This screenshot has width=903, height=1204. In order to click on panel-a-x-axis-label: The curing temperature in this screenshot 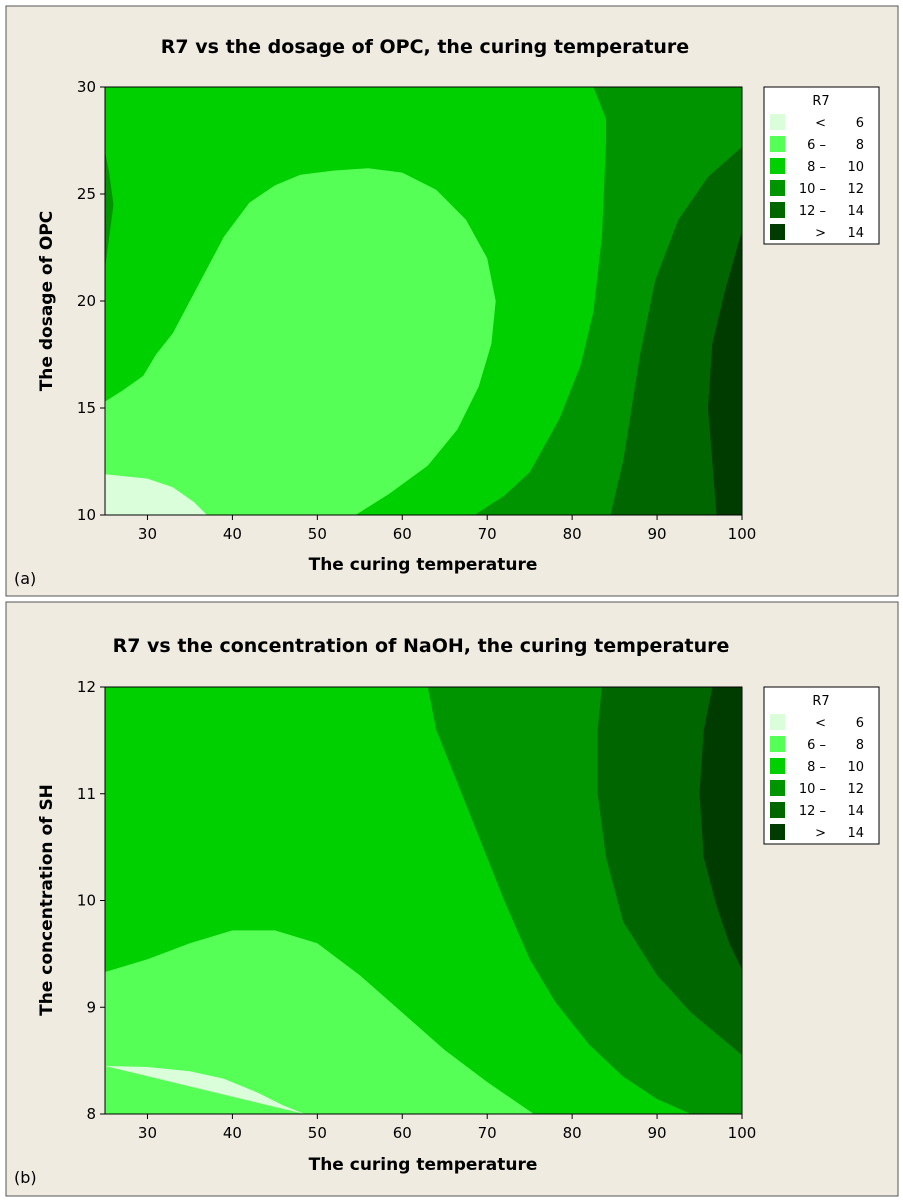, I will do `click(423, 565)`.